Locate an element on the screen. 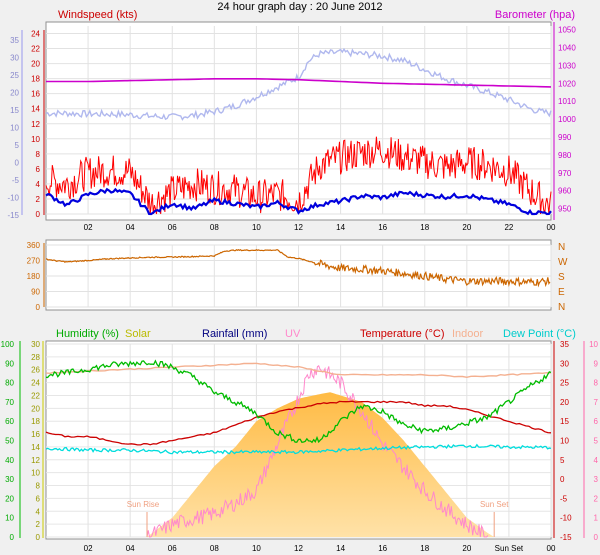 This screenshot has height=555, width=600. humidity-tick-label: 80 is located at coordinates (9, 383).